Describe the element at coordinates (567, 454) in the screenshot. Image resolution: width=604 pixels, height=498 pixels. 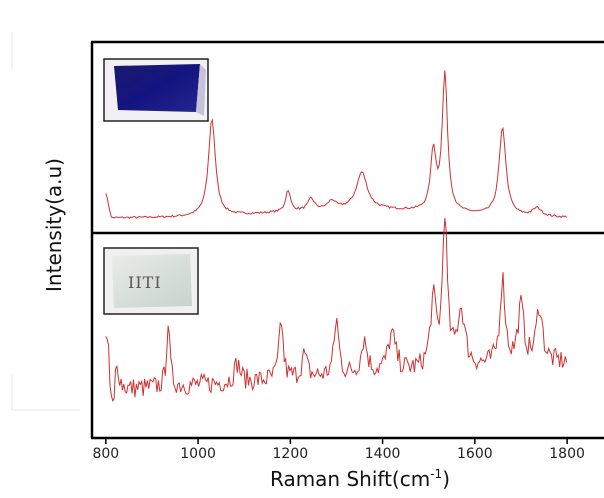
I see `x-tick-label: 1800` at that location.